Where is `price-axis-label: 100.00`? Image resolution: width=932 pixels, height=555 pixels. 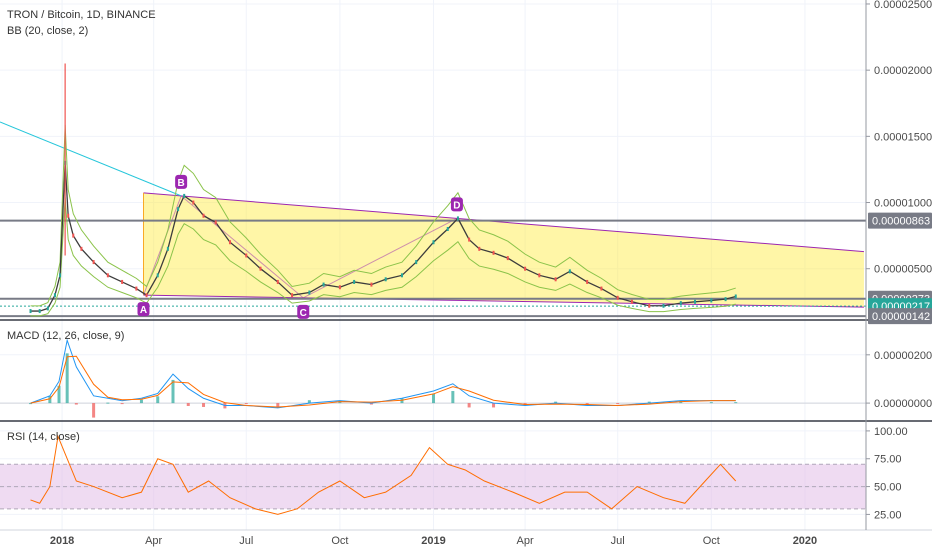 price-axis-label: 100.00 is located at coordinates (891, 432).